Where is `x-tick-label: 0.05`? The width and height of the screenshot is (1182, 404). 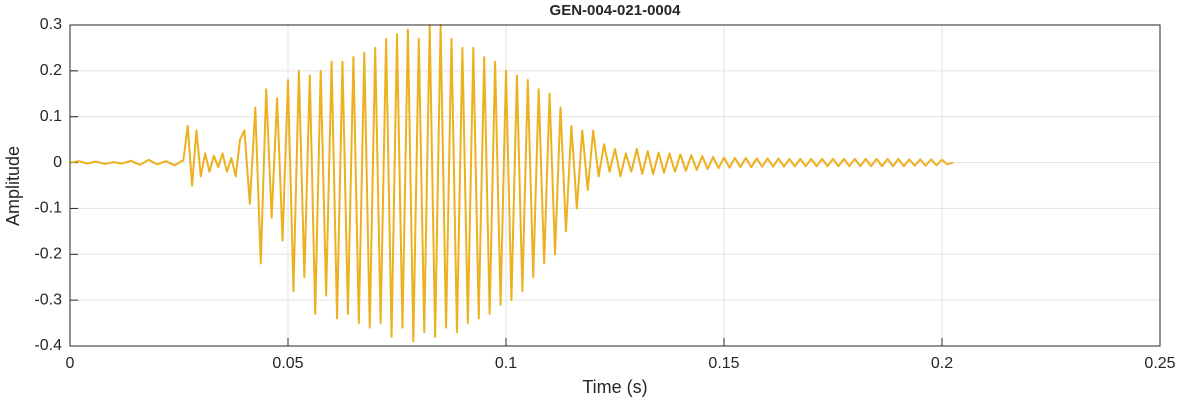 x-tick-label: 0.05 is located at coordinates (287, 363).